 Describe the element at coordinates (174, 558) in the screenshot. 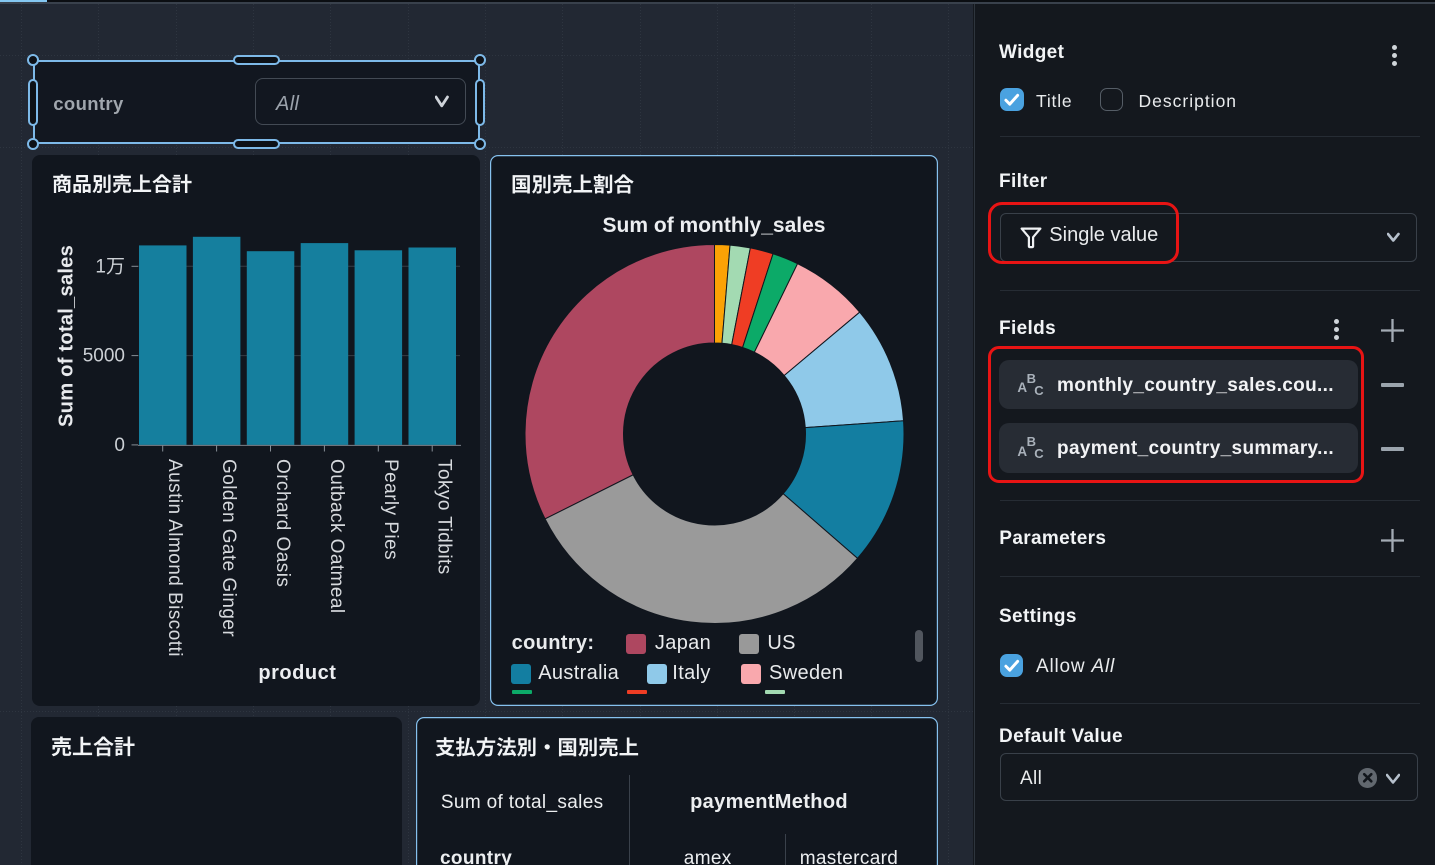

I see `svg-text: Austin Almond Biscotti` at that location.